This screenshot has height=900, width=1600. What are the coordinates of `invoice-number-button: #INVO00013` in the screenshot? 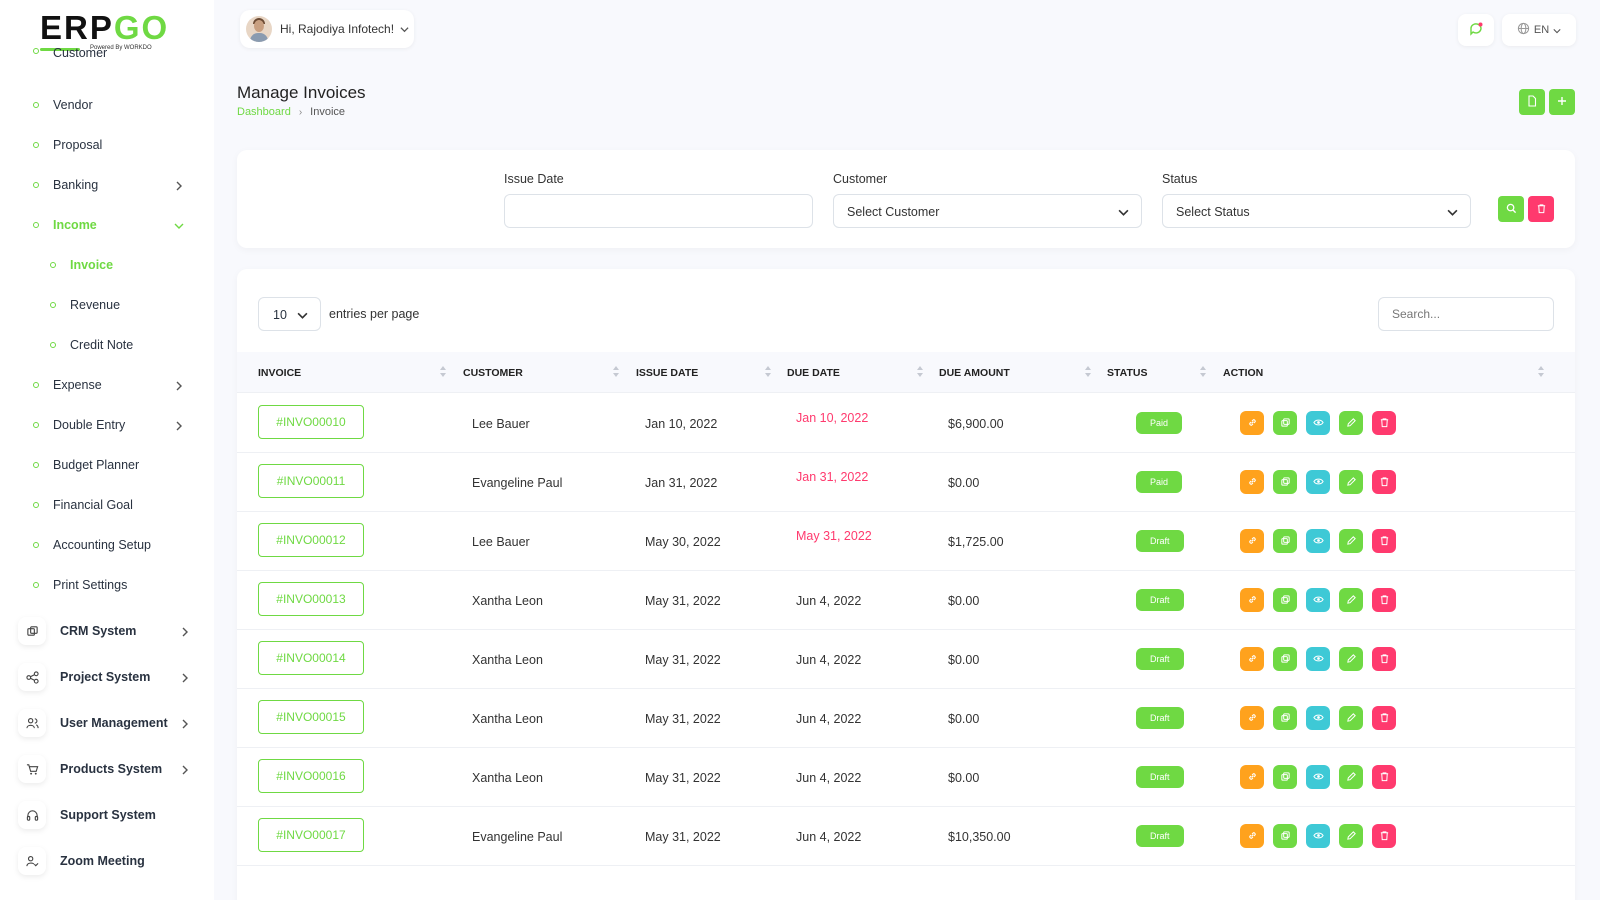 It's located at (311, 599).